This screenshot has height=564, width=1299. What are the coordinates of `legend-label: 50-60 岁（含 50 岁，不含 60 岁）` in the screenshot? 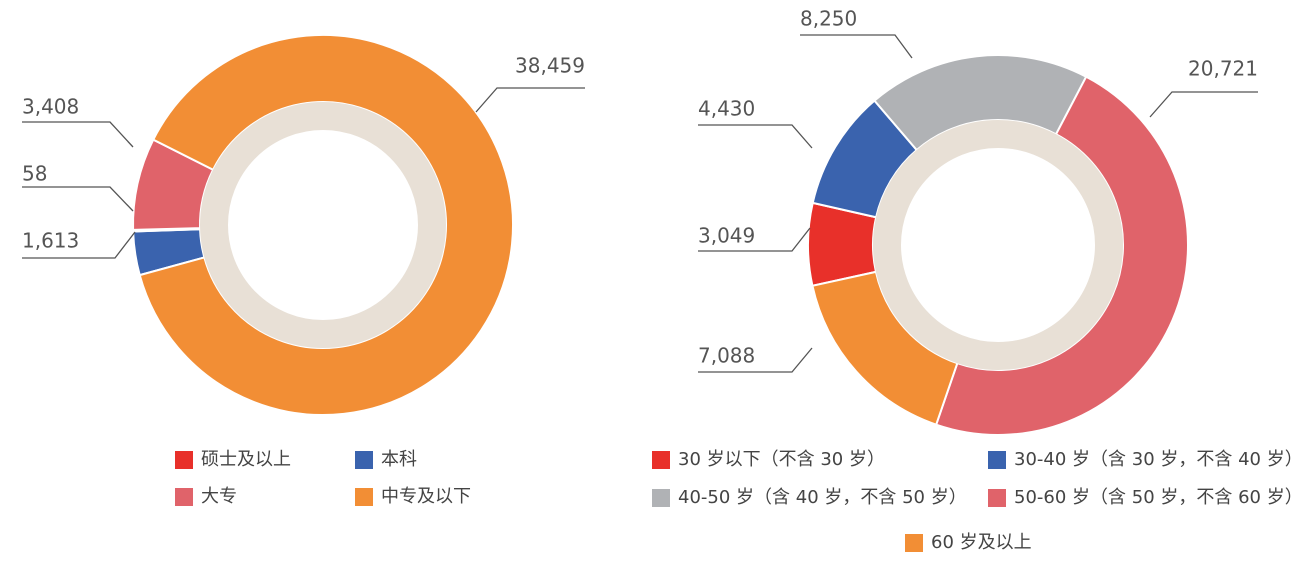 It's located at (1156, 497).